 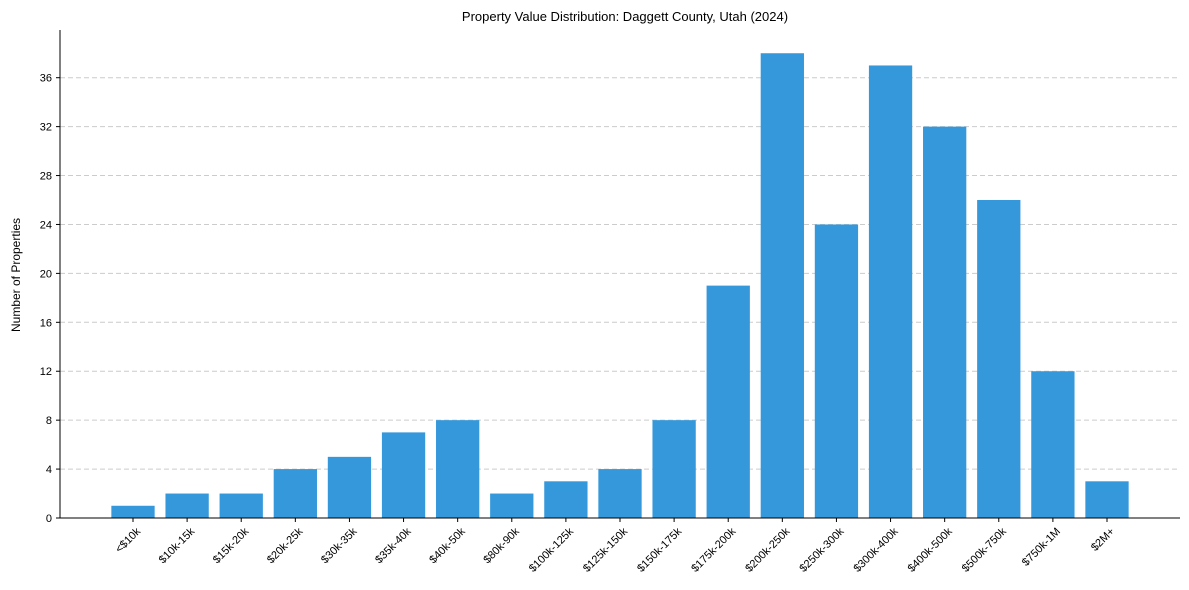 I want to click on x-tick-label: $150k-175k, so click(x=659, y=549).